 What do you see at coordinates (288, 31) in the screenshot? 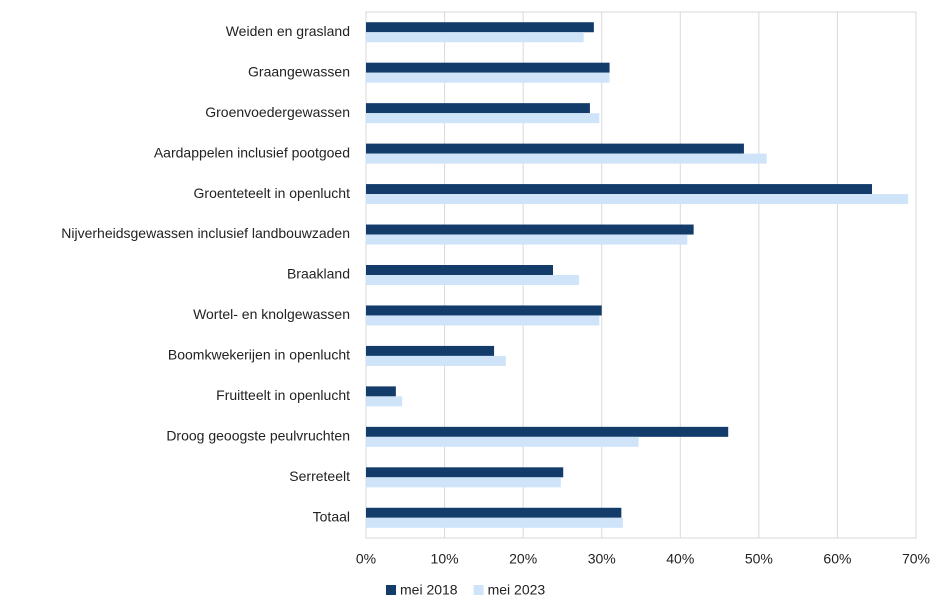
I see `y-tick-label: Weiden en grasland` at bounding box center [288, 31].